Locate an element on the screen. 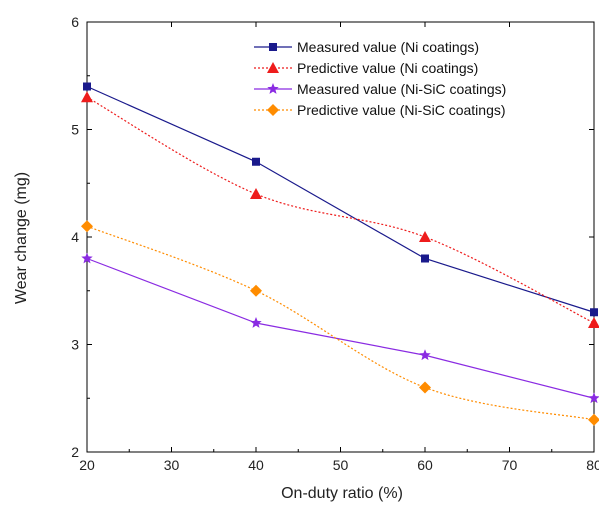  x-tick-label: 60 is located at coordinates (425, 465).